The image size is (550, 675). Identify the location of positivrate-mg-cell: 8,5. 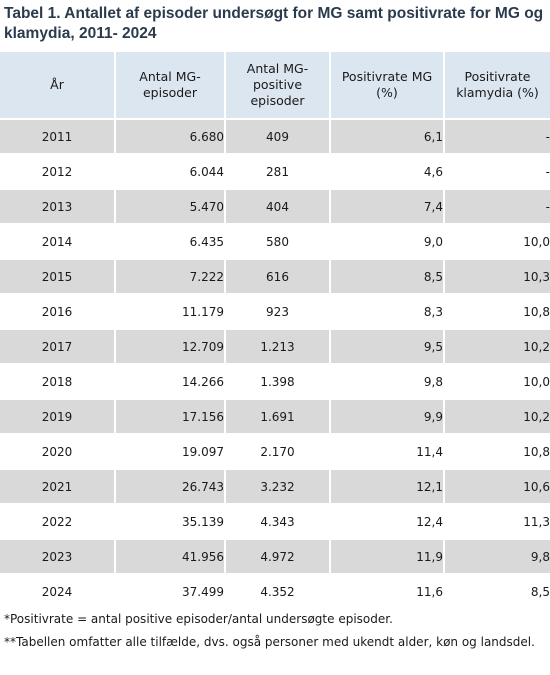
(388, 275).